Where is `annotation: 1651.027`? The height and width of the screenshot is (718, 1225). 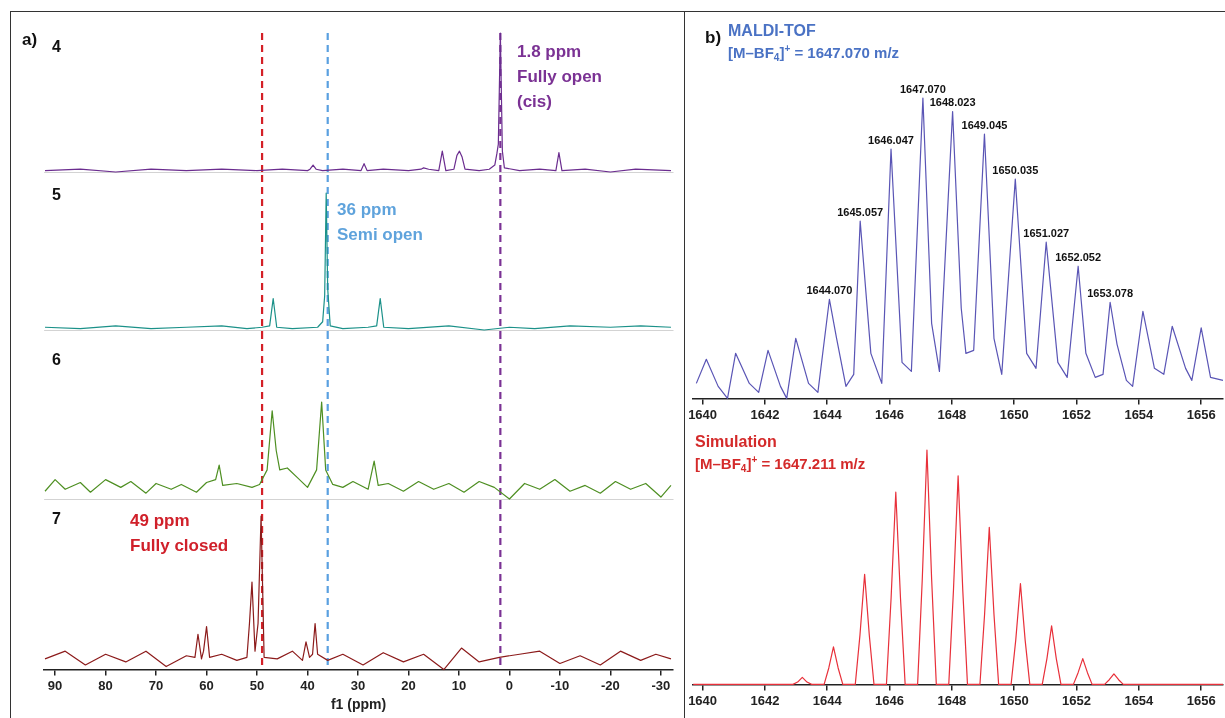
annotation: 1651.027 is located at coordinates (1046, 232).